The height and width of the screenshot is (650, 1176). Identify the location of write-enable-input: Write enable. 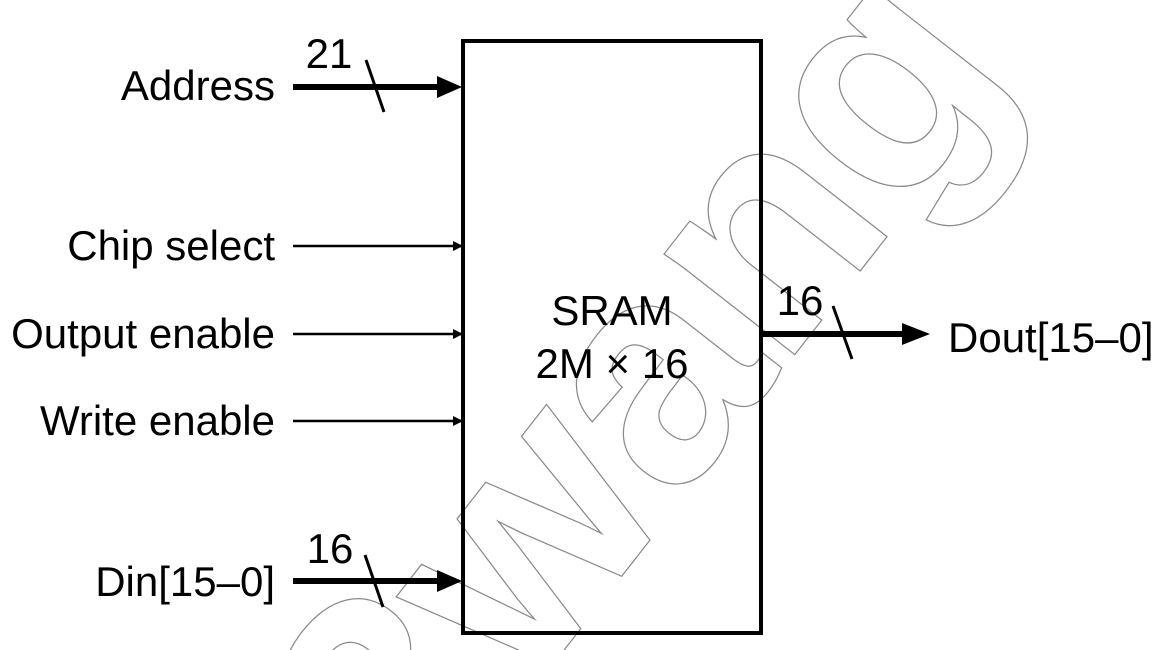
(251, 420).